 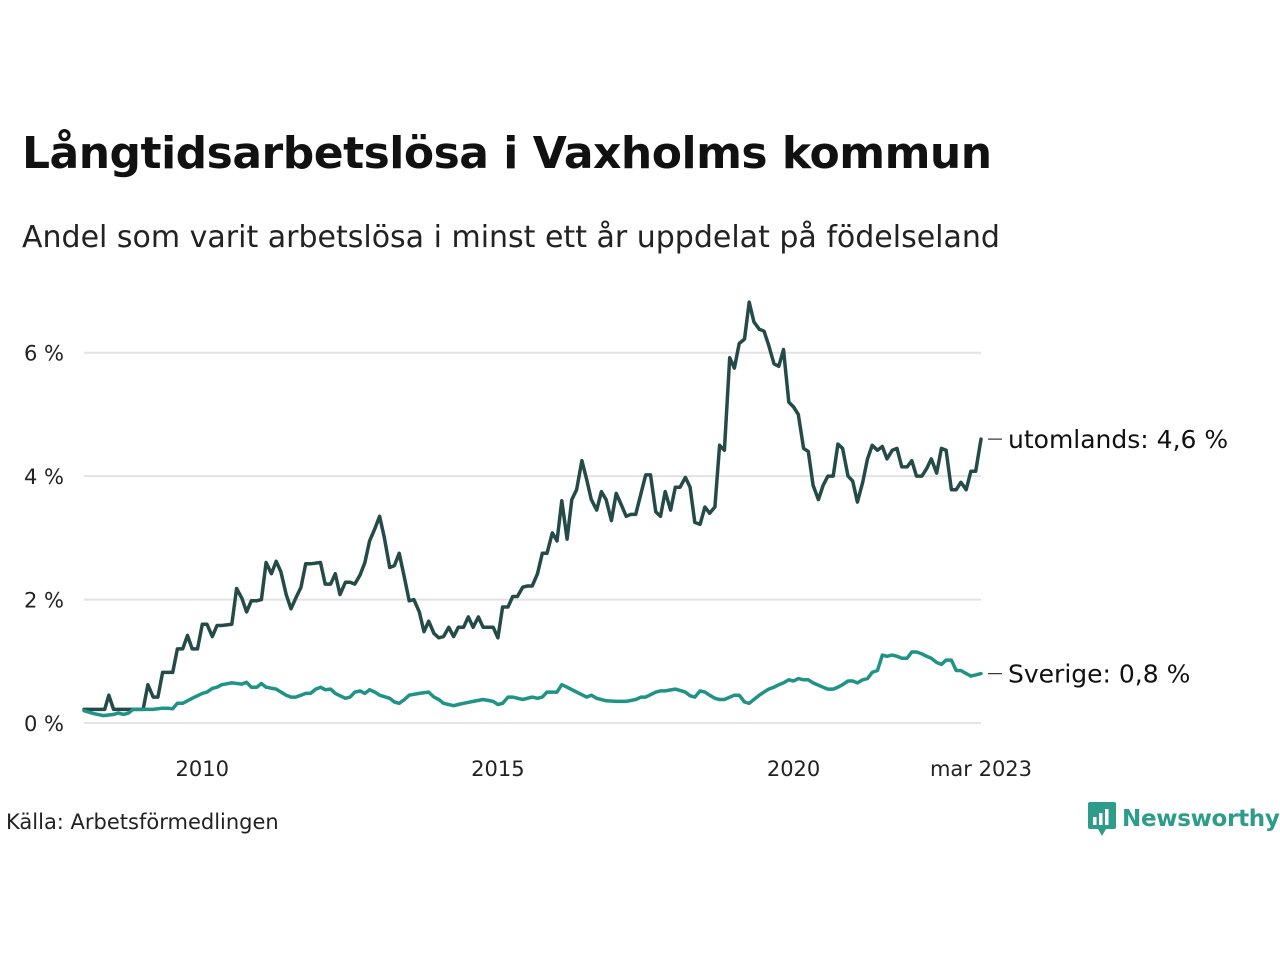 What do you see at coordinates (1102, 819) in the screenshot?
I see `newsworthy-logo-icon` at bounding box center [1102, 819].